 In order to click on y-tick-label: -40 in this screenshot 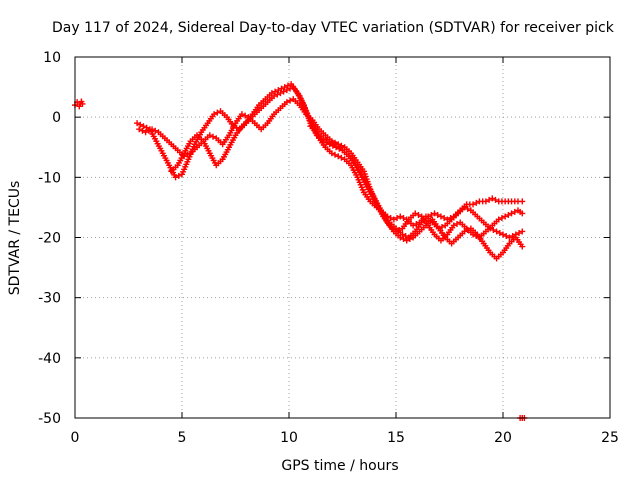, I will do `click(49, 359)`.